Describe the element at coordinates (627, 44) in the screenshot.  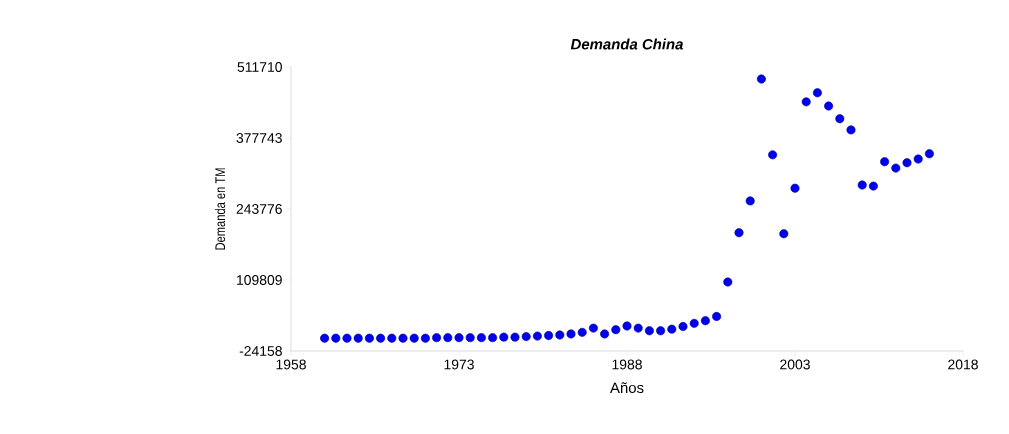
I see `chart-title: Demanda China` at that location.